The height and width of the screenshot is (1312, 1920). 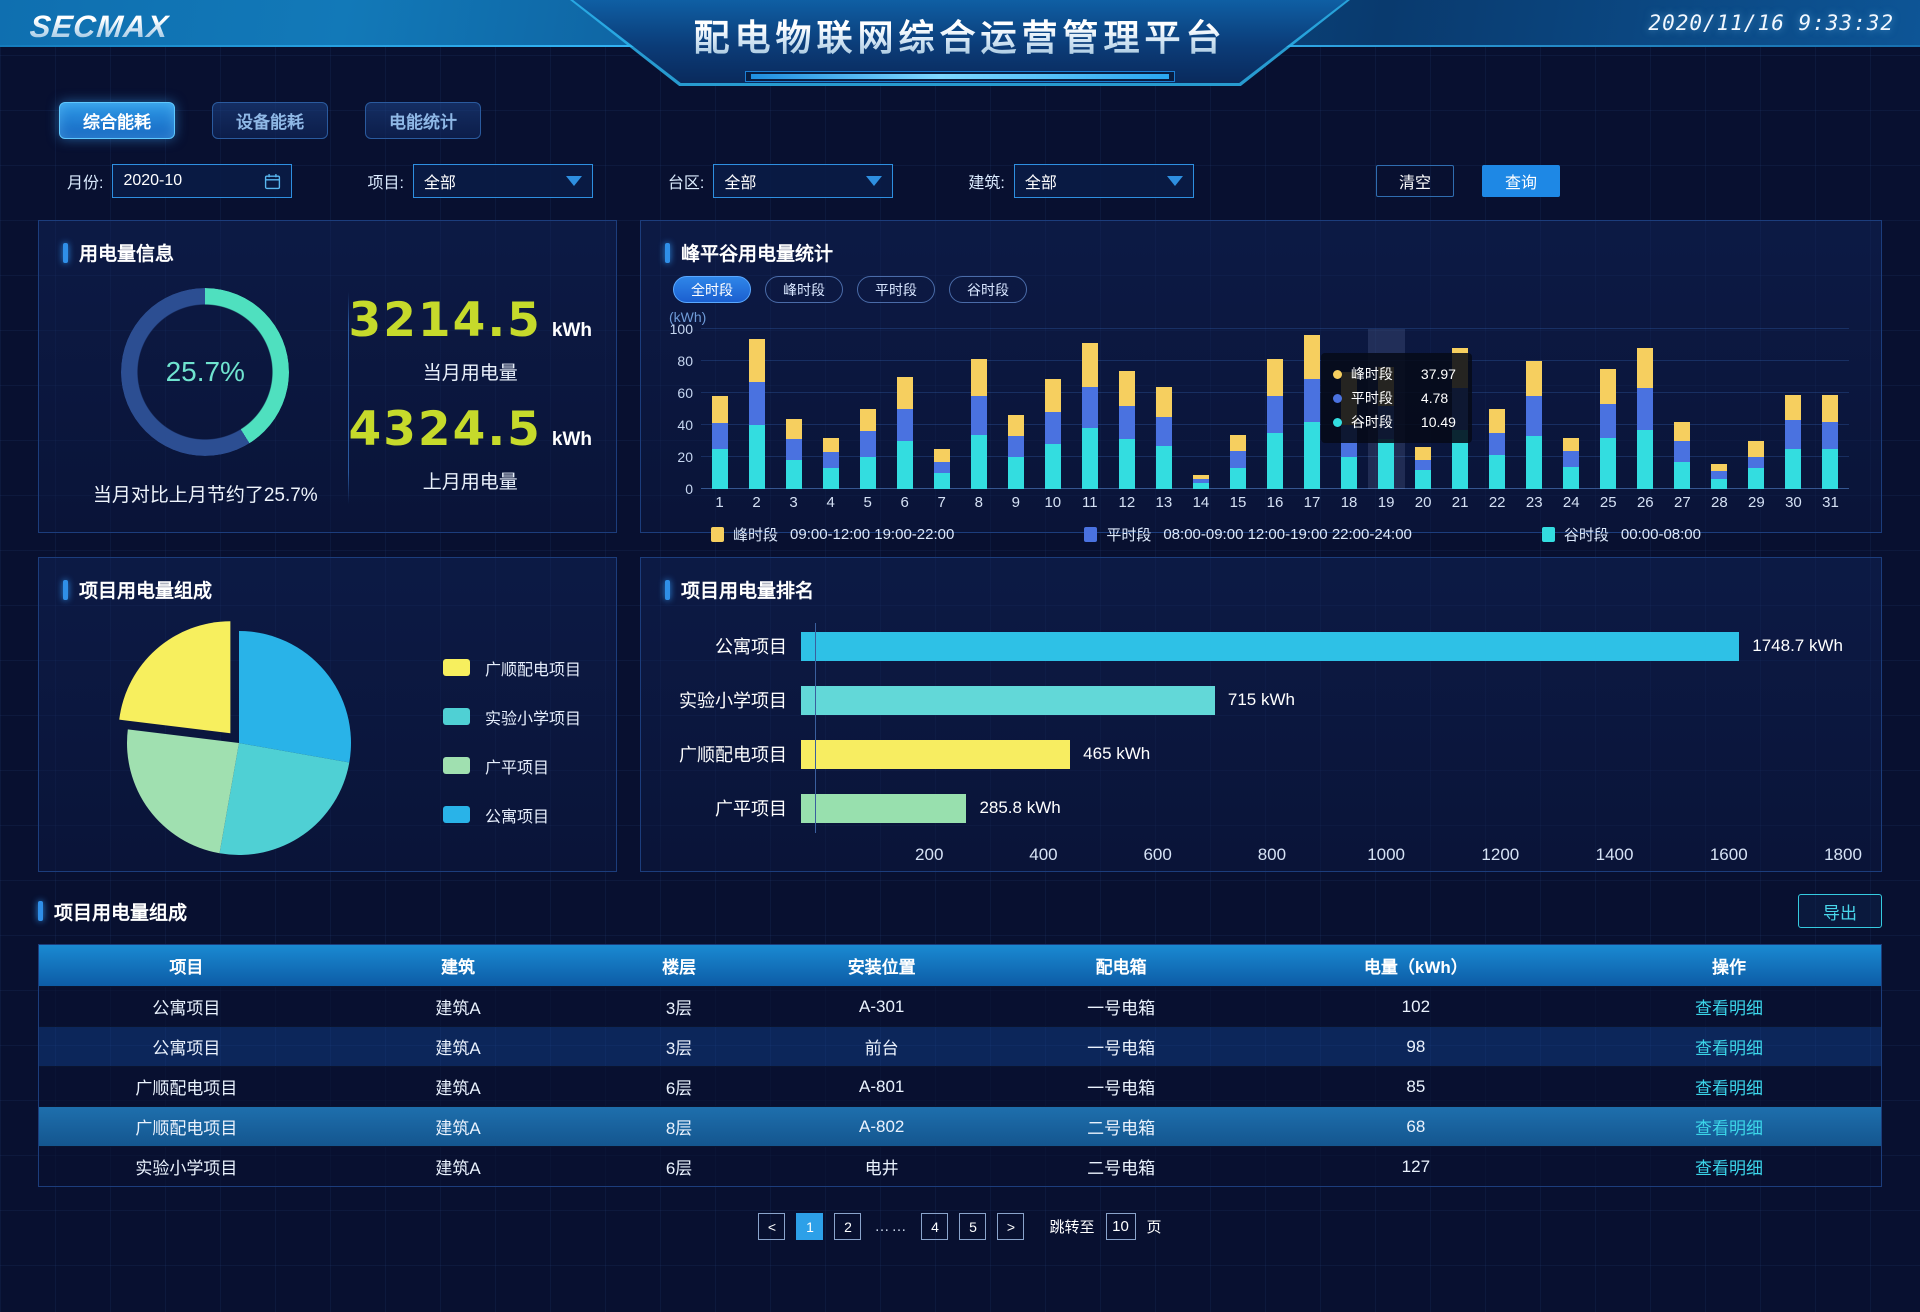 What do you see at coordinates (1621, 534) in the screenshot?
I see `legend-item-谷时段: 谷时段 00:00-08:00` at bounding box center [1621, 534].